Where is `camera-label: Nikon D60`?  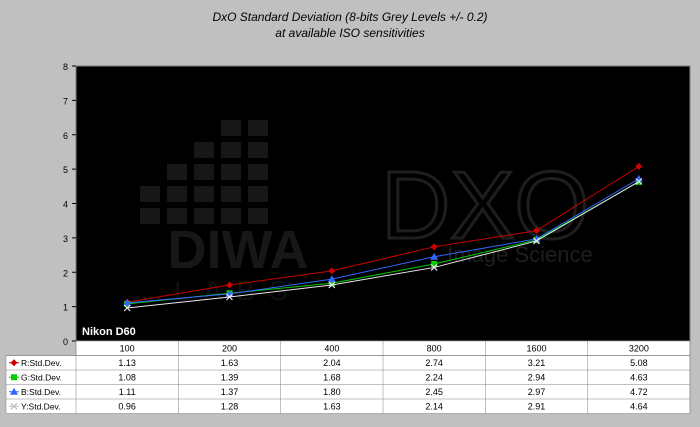 camera-label: Nikon D60 is located at coordinates (109, 332).